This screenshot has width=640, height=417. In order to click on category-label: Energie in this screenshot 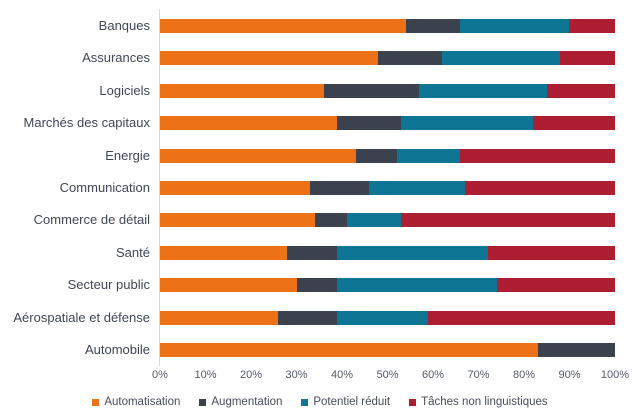, I will do `click(127, 155)`.